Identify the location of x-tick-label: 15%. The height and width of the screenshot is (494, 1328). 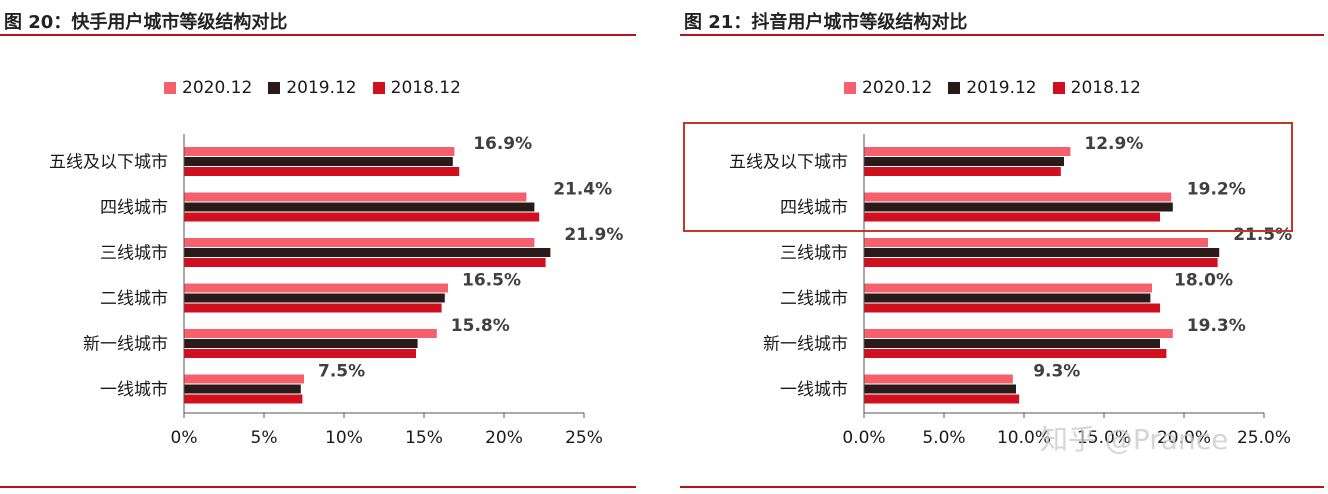
(424, 438).